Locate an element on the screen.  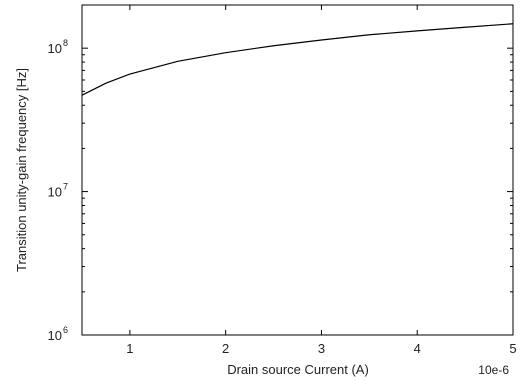
x-tick-label: 3 is located at coordinates (321, 348).